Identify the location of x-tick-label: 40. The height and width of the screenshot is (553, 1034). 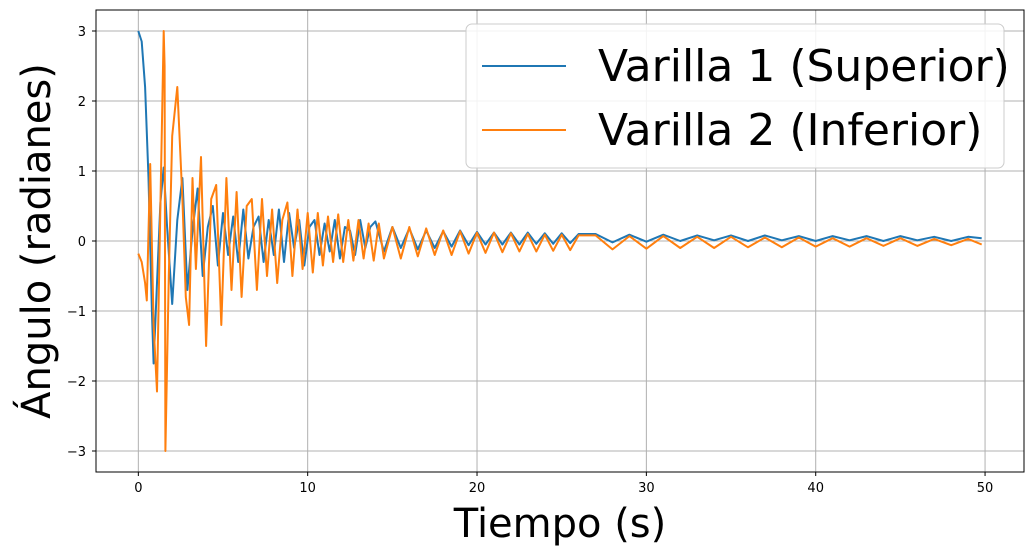
(815, 488).